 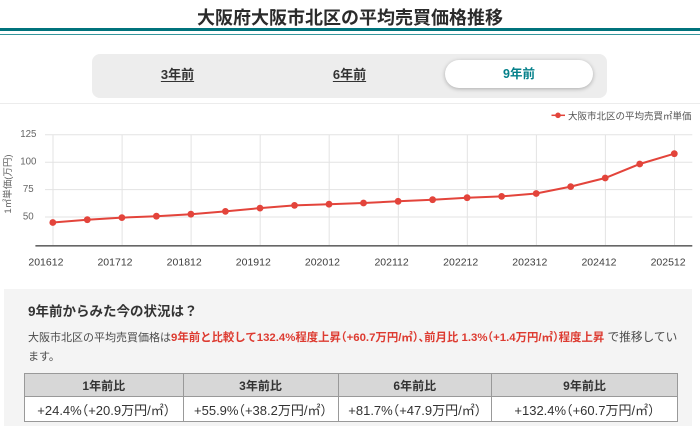 What do you see at coordinates (529, 263) in the screenshot?
I see `svg-text: 202312` at bounding box center [529, 263].